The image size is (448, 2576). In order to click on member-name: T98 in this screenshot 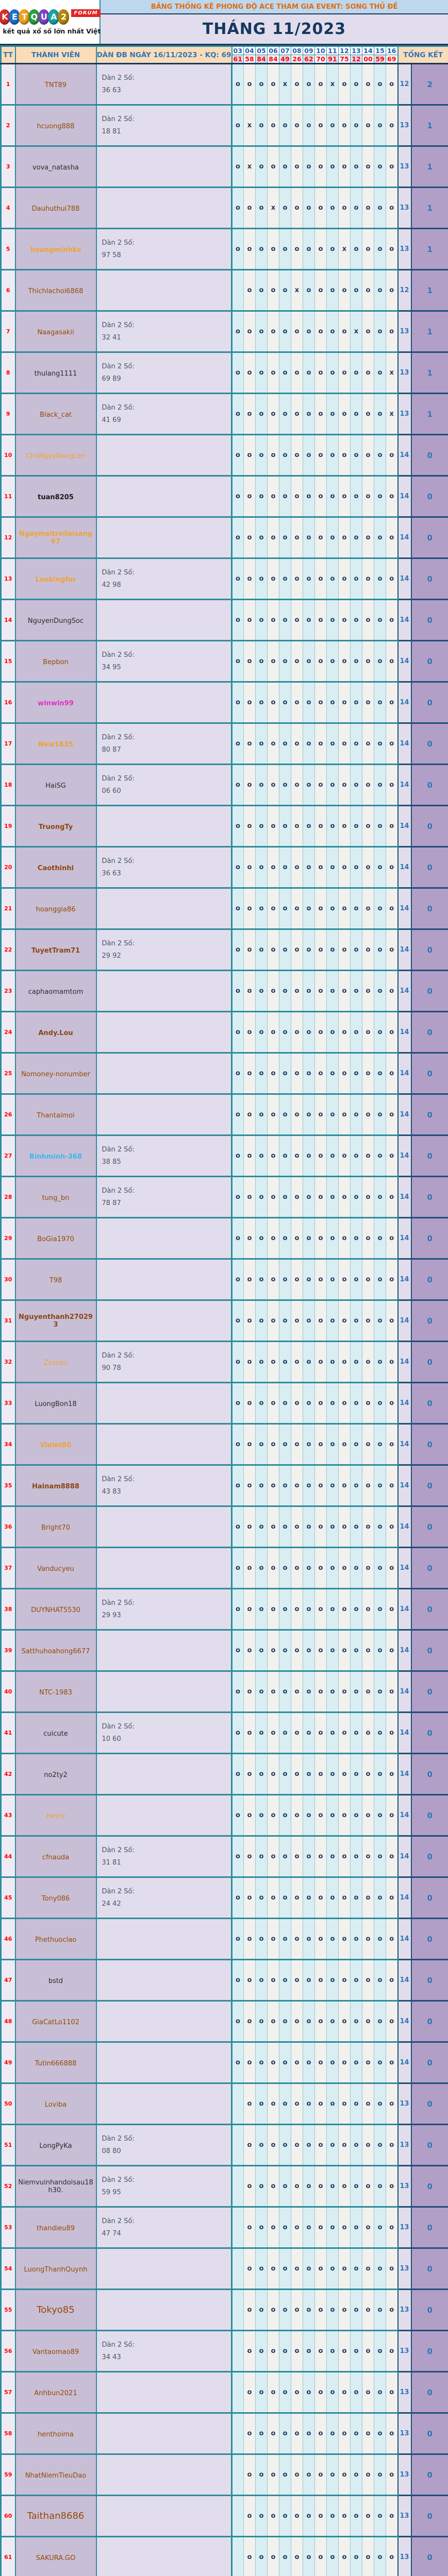, I will do `click(56, 1280)`.